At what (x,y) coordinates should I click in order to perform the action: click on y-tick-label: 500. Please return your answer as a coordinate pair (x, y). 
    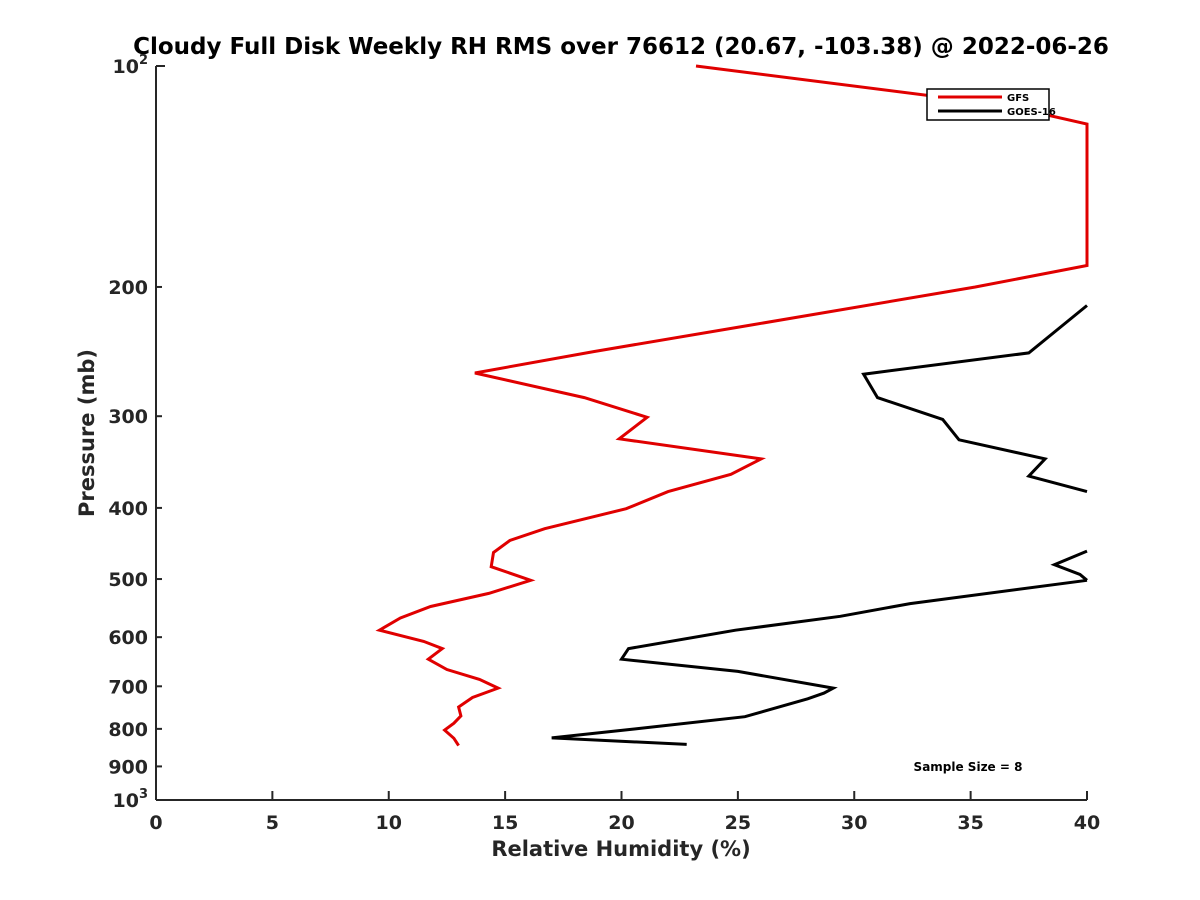
    Looking at the image, I should click on (128, 580).